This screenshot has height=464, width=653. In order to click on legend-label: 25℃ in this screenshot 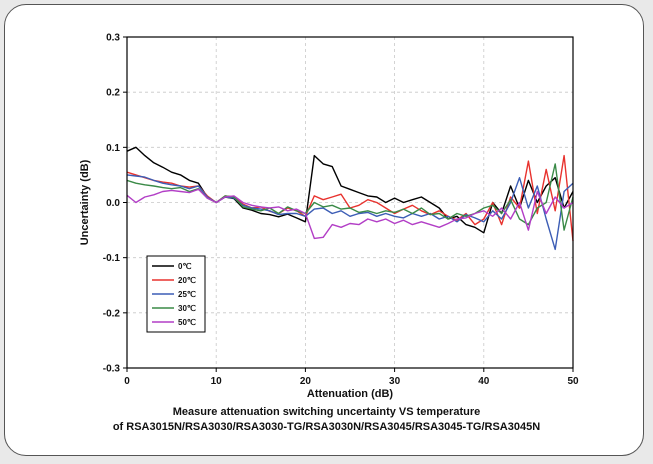, I will do `click(187, 294)`.